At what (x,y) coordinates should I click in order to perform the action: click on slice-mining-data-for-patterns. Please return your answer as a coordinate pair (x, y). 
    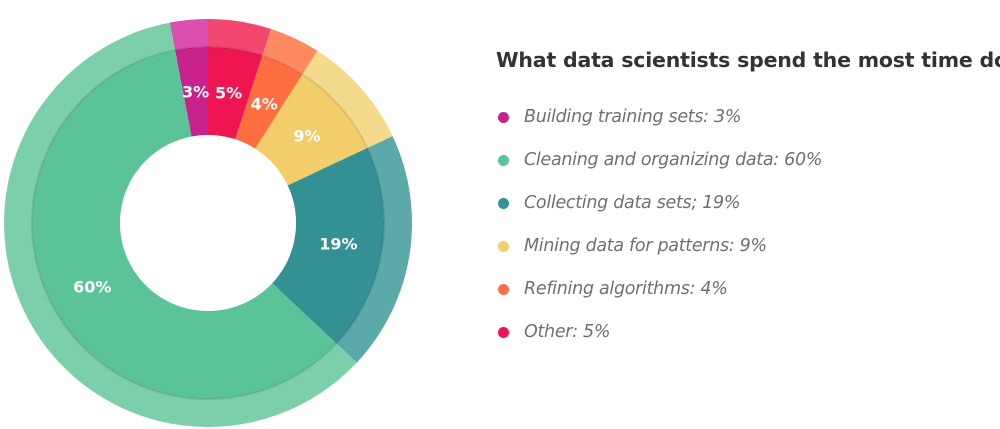
    Looking at the image, I should click on (311, 130).